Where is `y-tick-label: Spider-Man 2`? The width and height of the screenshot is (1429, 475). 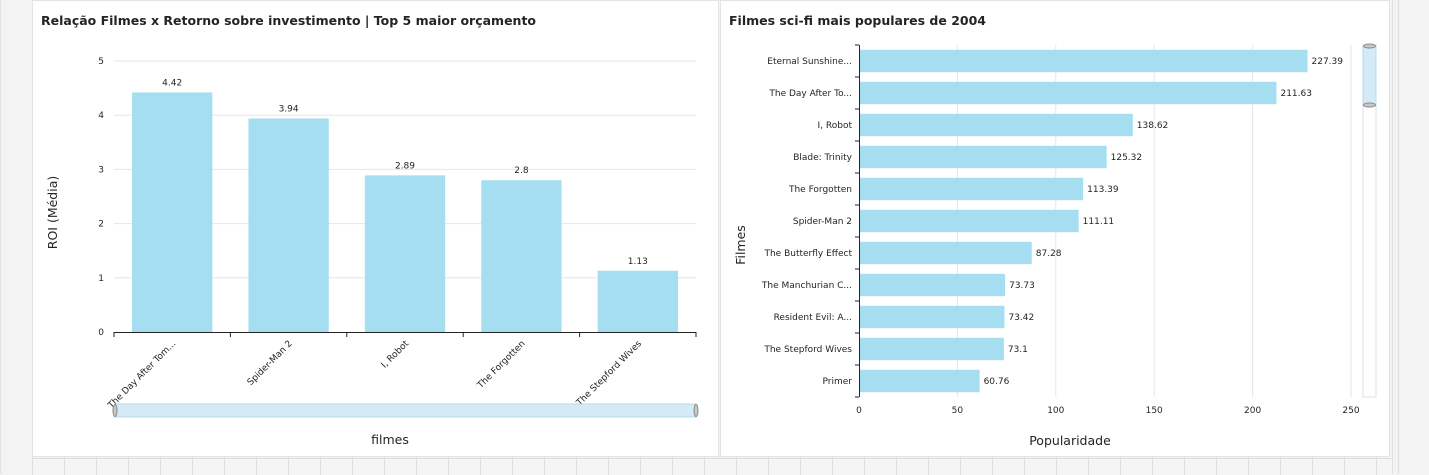 y-tick-label: Spider-Man 2 is located at coordinates (822, 222).